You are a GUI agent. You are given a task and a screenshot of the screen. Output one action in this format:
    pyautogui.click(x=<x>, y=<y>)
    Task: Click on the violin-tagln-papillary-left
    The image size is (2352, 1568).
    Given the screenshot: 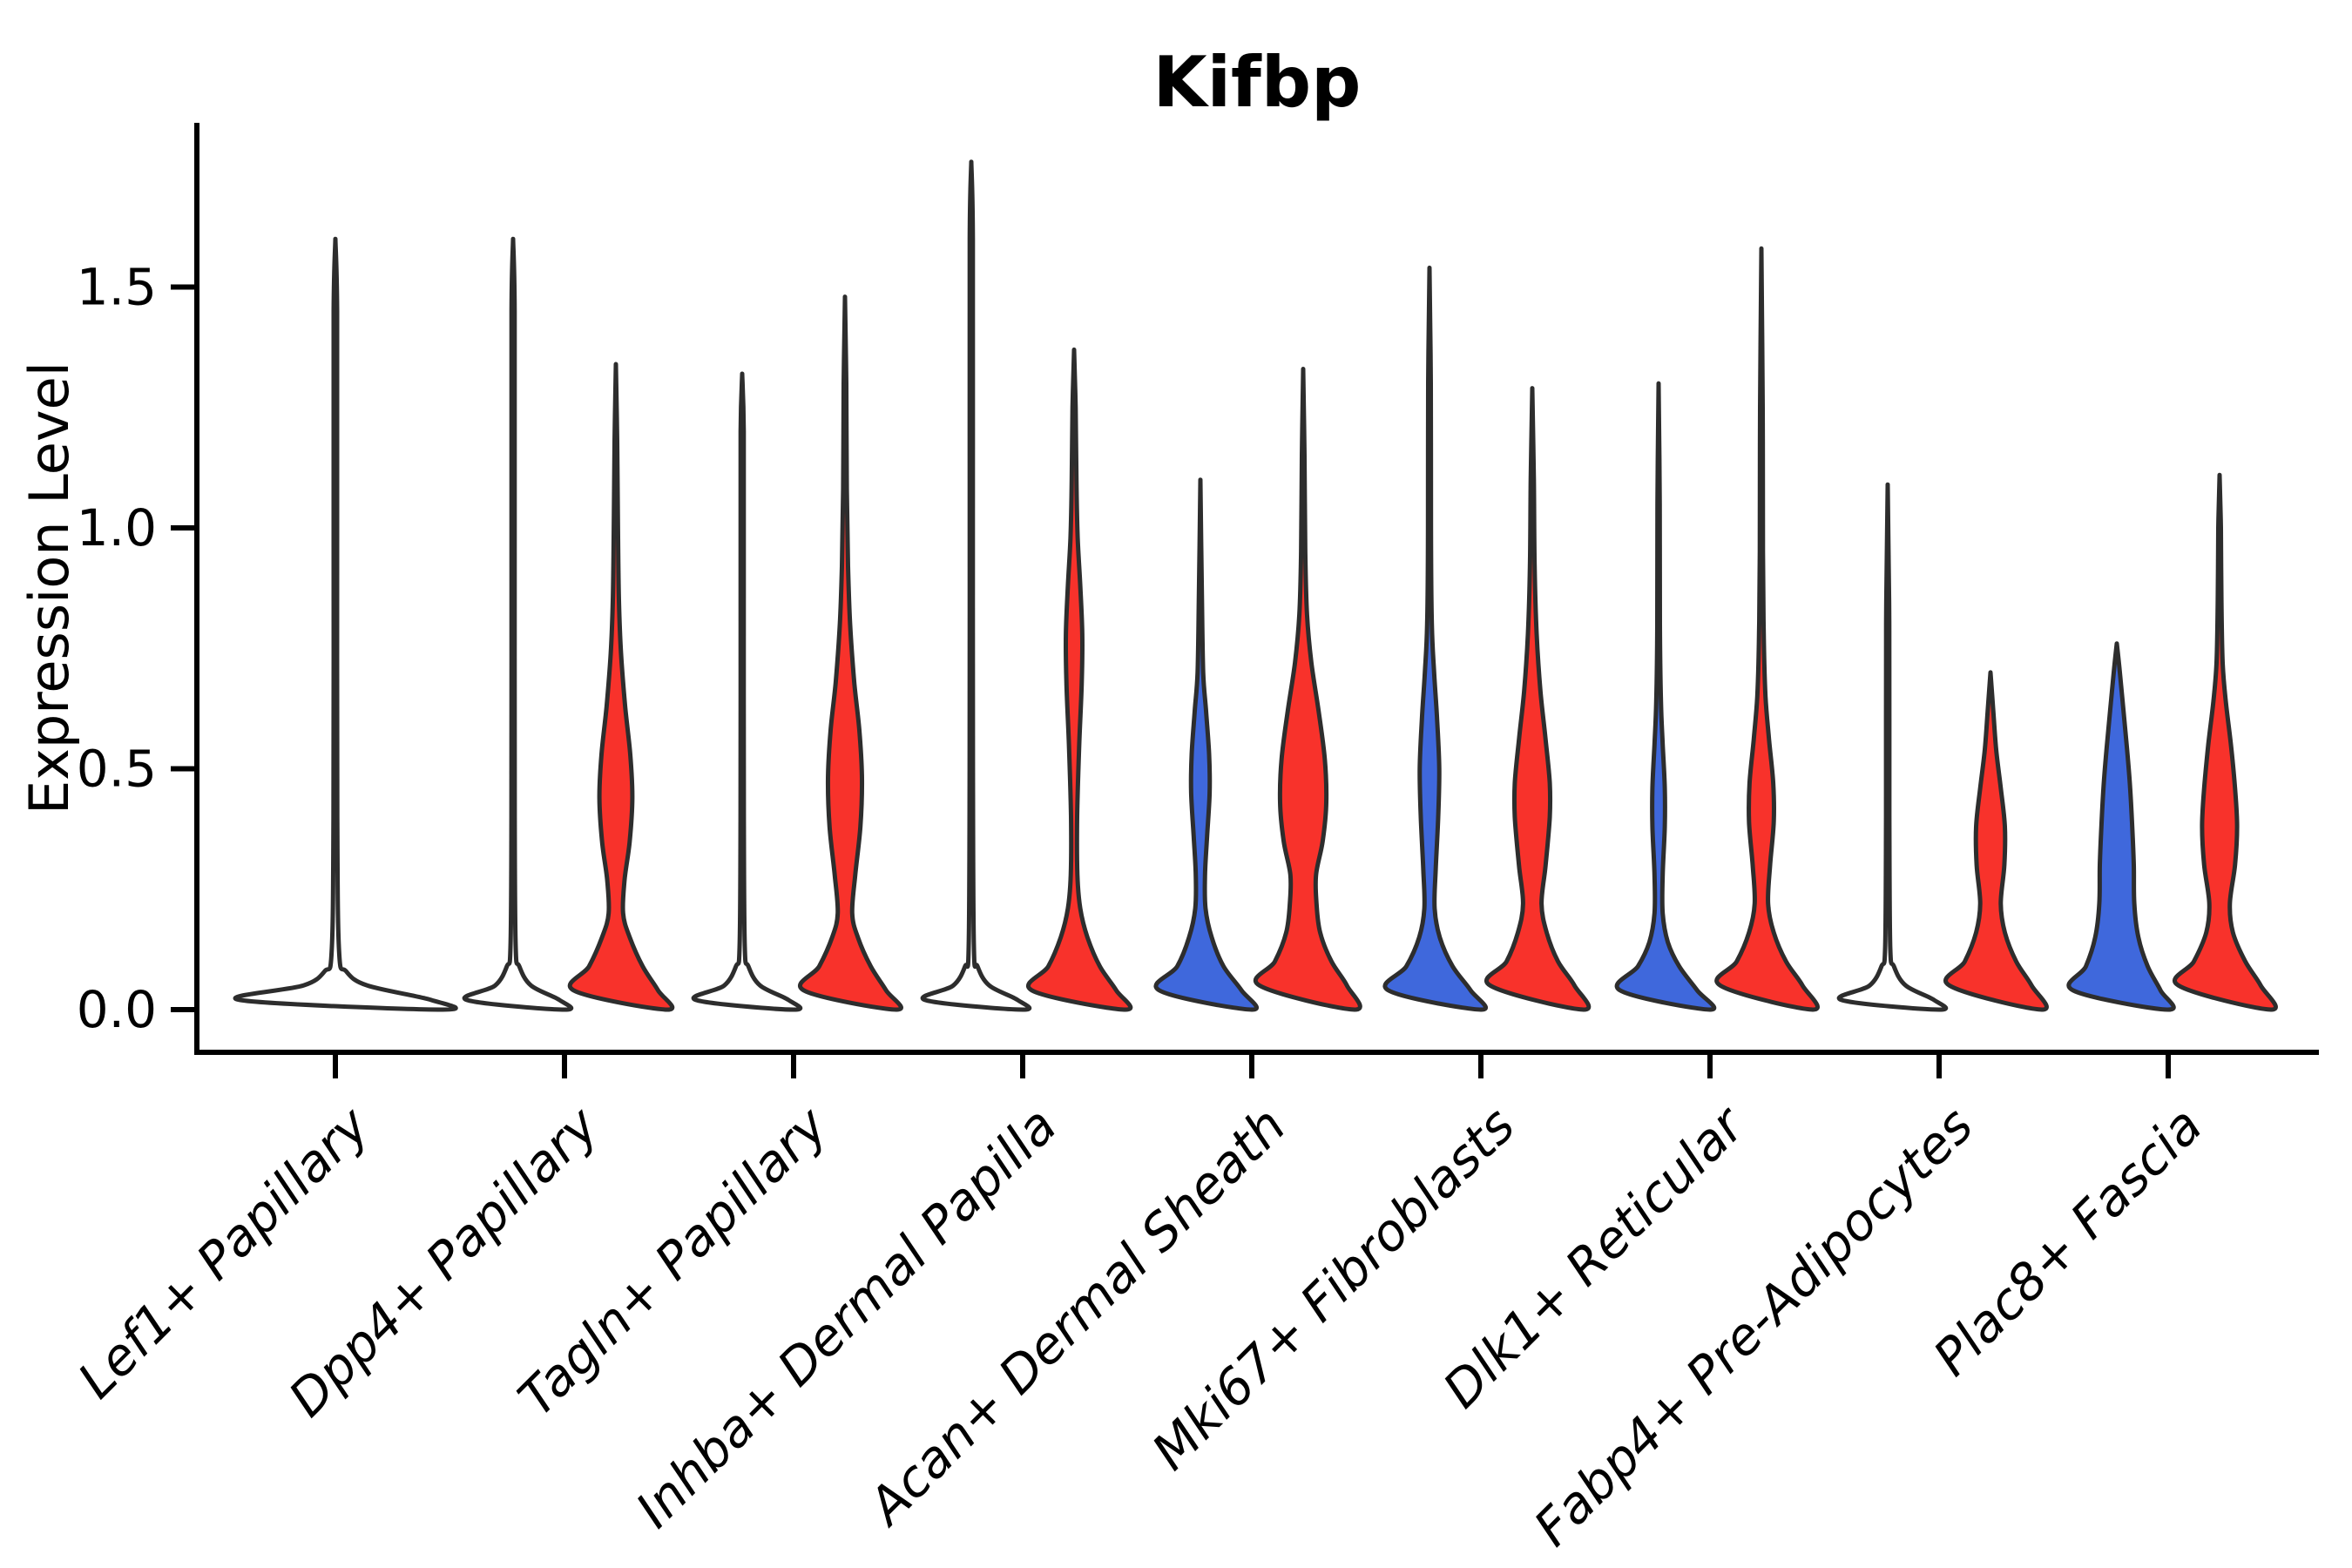 What is the action you would take?
    pyautogui.click(x=747, y=692)
    